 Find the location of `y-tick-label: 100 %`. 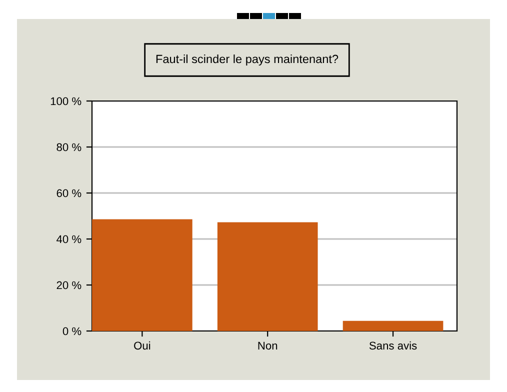

y-tick-label: 100 % is located at coordinates (66, 101).